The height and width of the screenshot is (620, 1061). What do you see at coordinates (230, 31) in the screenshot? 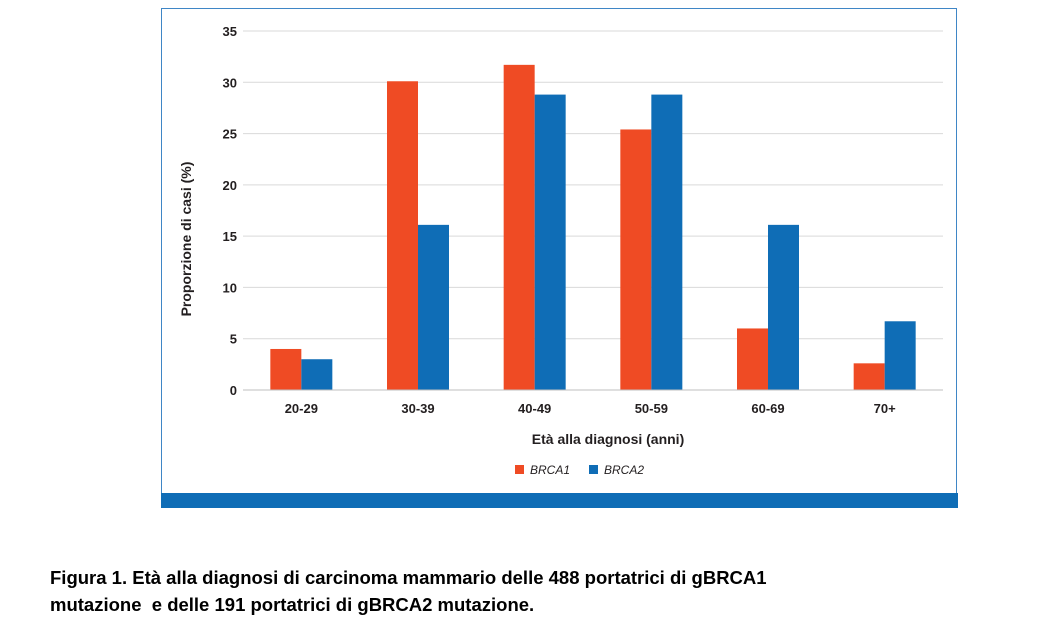
I see `y-tick-label: 35` at bounding box center [230, 31].